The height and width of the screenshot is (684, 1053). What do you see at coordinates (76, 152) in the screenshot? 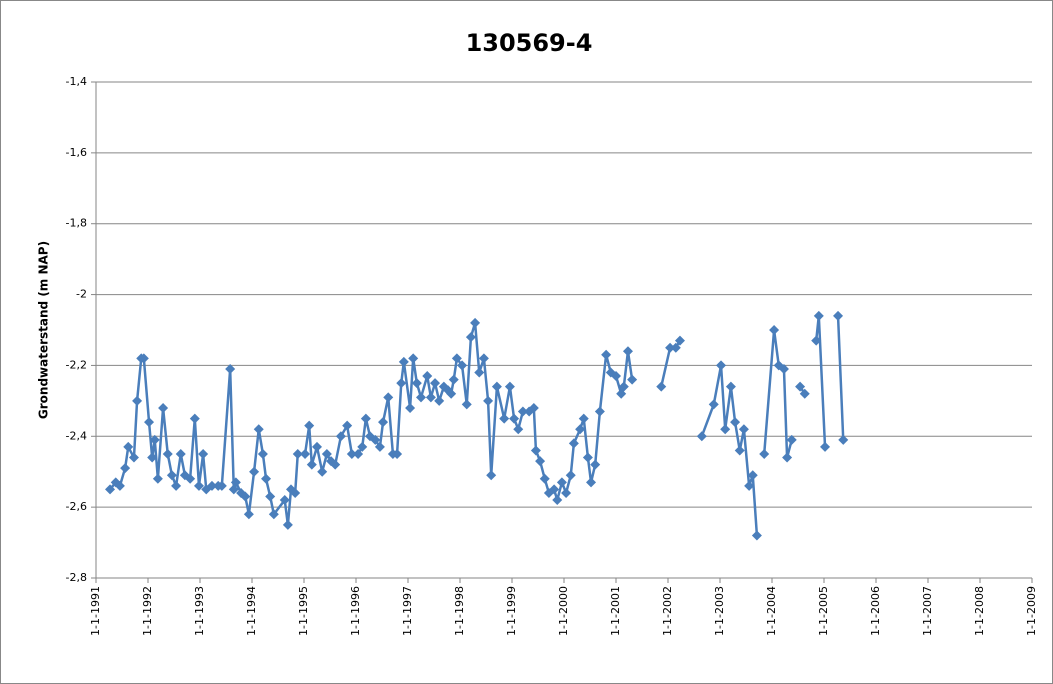
I see `y-tick-label: -1,6` at bounding box center [76, 152].